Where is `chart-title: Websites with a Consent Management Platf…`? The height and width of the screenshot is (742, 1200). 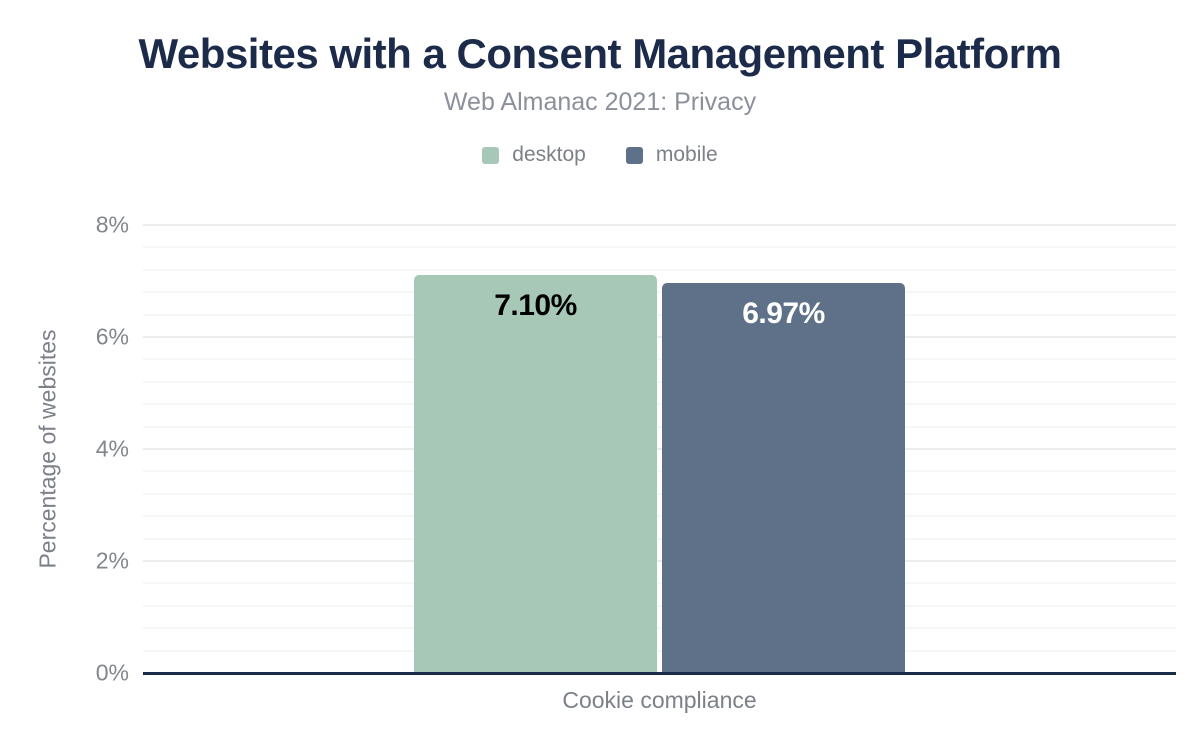
chart-title: Websites with a Consent Management Platf… is located at coordinates (600, 53).